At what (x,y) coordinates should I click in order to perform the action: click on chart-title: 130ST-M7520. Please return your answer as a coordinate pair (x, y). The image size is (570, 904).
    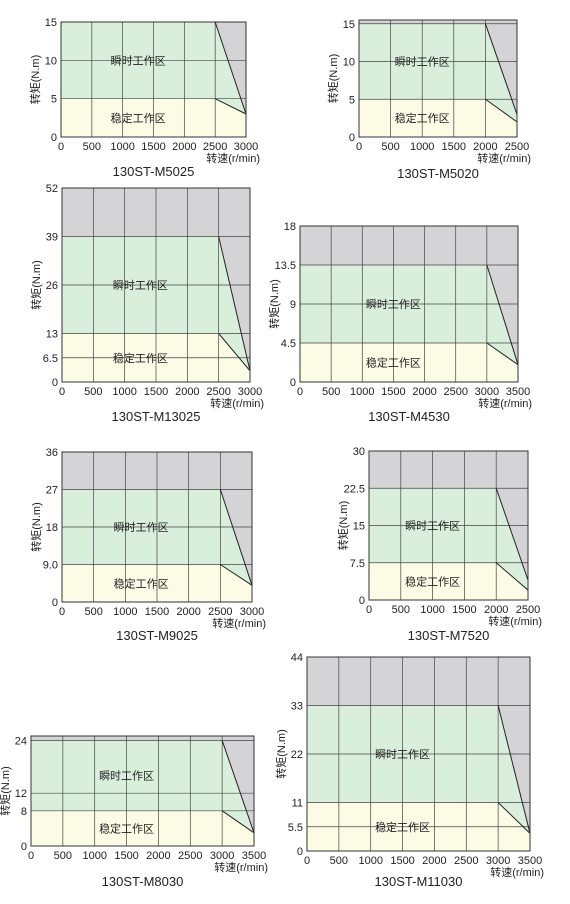
    Looking at the image, I should click on (449, 635).